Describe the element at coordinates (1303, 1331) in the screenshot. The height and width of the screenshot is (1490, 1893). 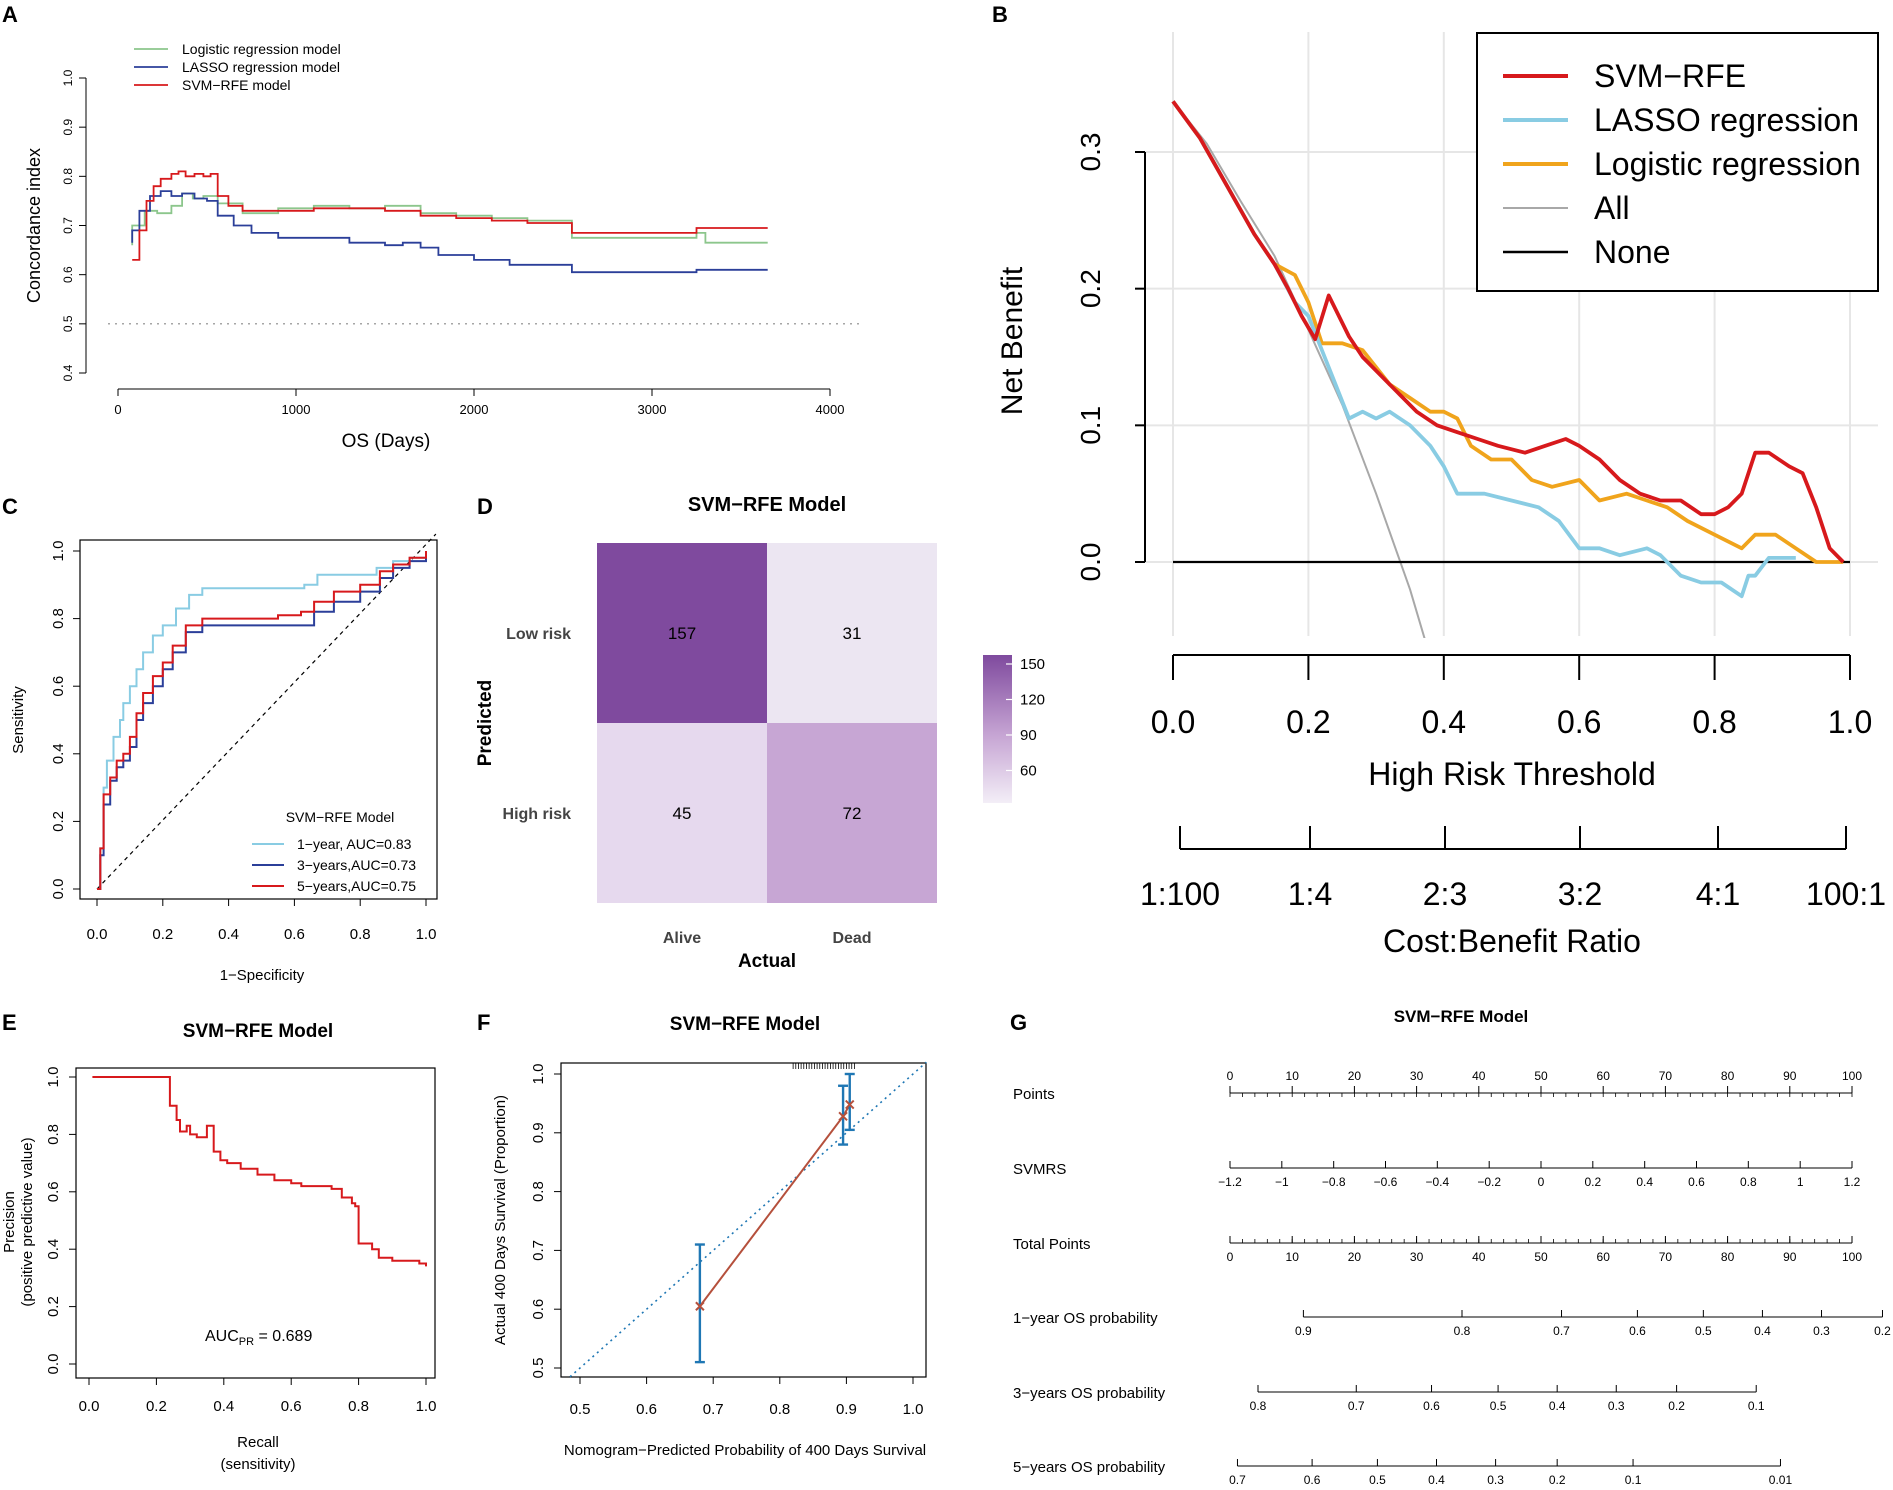
I see `nomogram-tick-label: 0.9` at that location.